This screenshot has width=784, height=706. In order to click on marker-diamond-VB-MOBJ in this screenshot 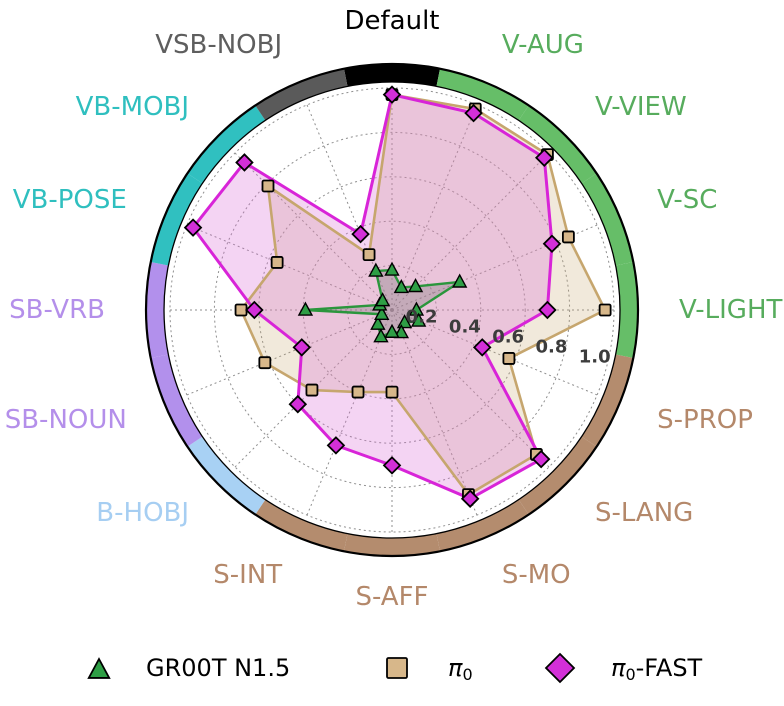, I will do `click(244, 162)`.